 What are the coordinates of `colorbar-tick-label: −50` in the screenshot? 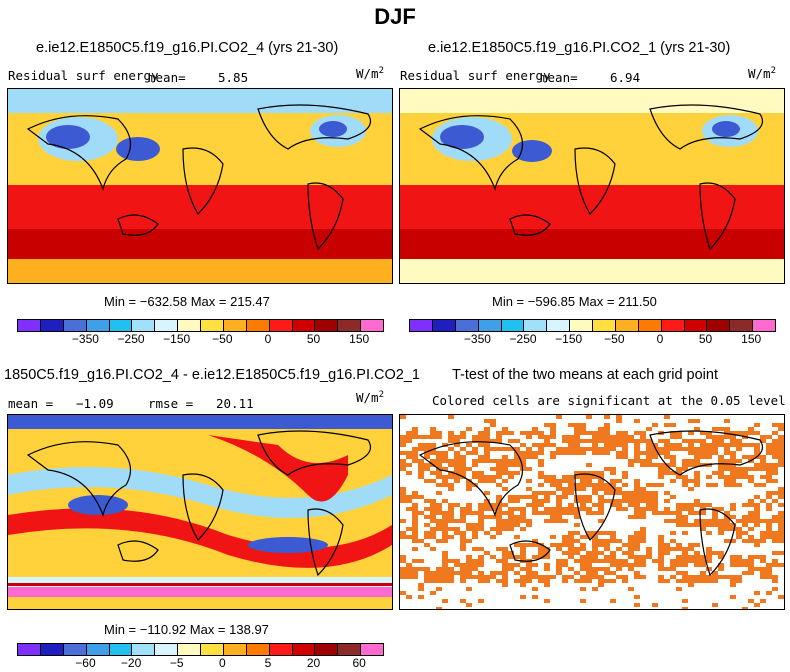 It's located at (222, 339).